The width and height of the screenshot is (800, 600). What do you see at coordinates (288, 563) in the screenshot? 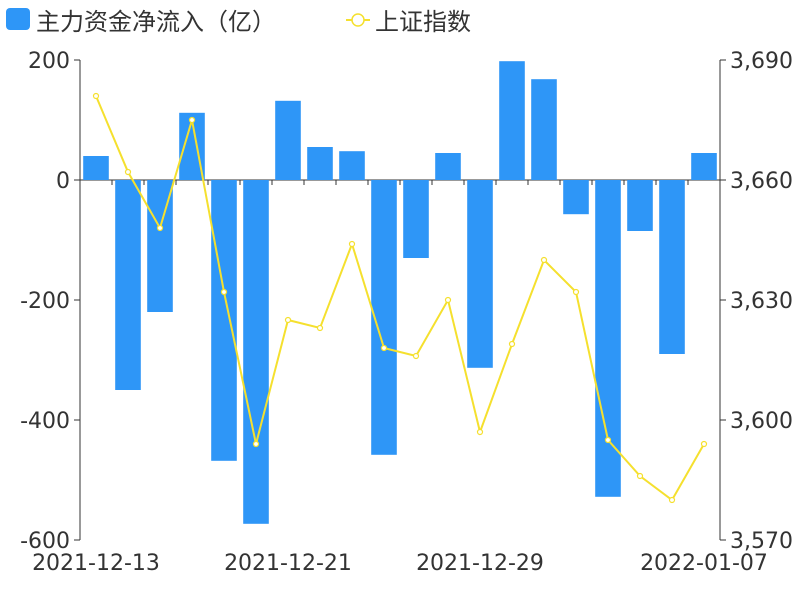
I see `x-axis-tick-label: 2021-12-21` at bounding box center [288, 563].